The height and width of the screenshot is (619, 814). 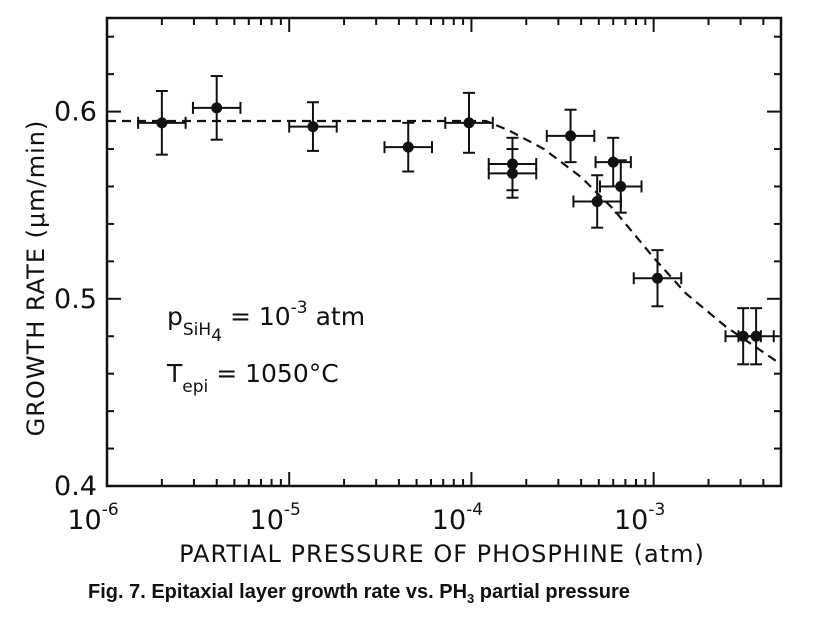 I want to click on x-tick-label: 10⁻⁶, so click(x=92, y=518).